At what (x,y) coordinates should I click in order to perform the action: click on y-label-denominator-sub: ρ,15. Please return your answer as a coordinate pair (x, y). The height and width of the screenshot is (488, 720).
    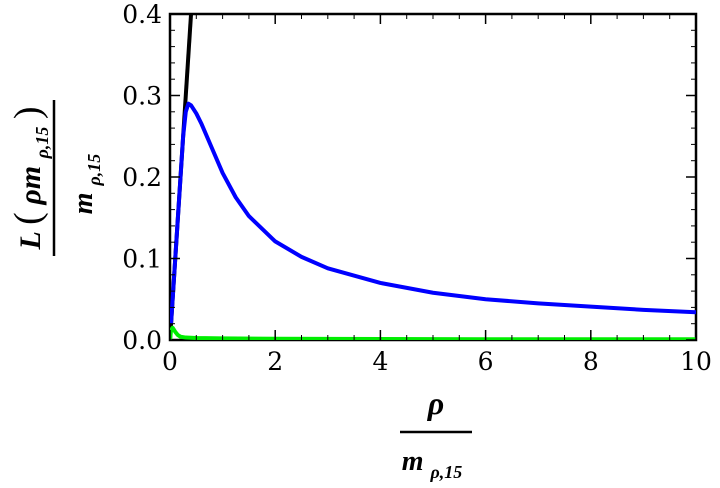
    Looking at the image, I should click on (94, 170).